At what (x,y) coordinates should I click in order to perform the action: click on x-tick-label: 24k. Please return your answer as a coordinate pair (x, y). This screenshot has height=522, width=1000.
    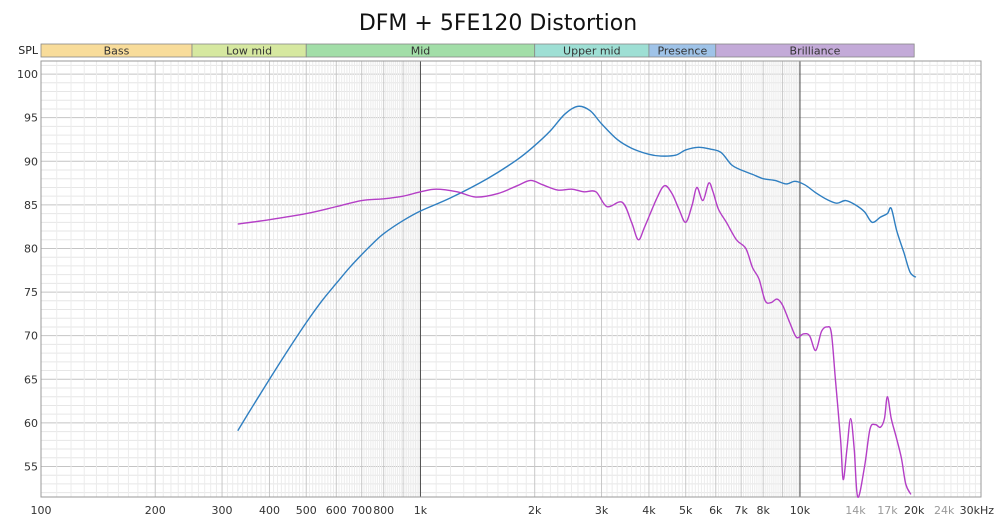
    Looking at the image, I should click on (944, 510).